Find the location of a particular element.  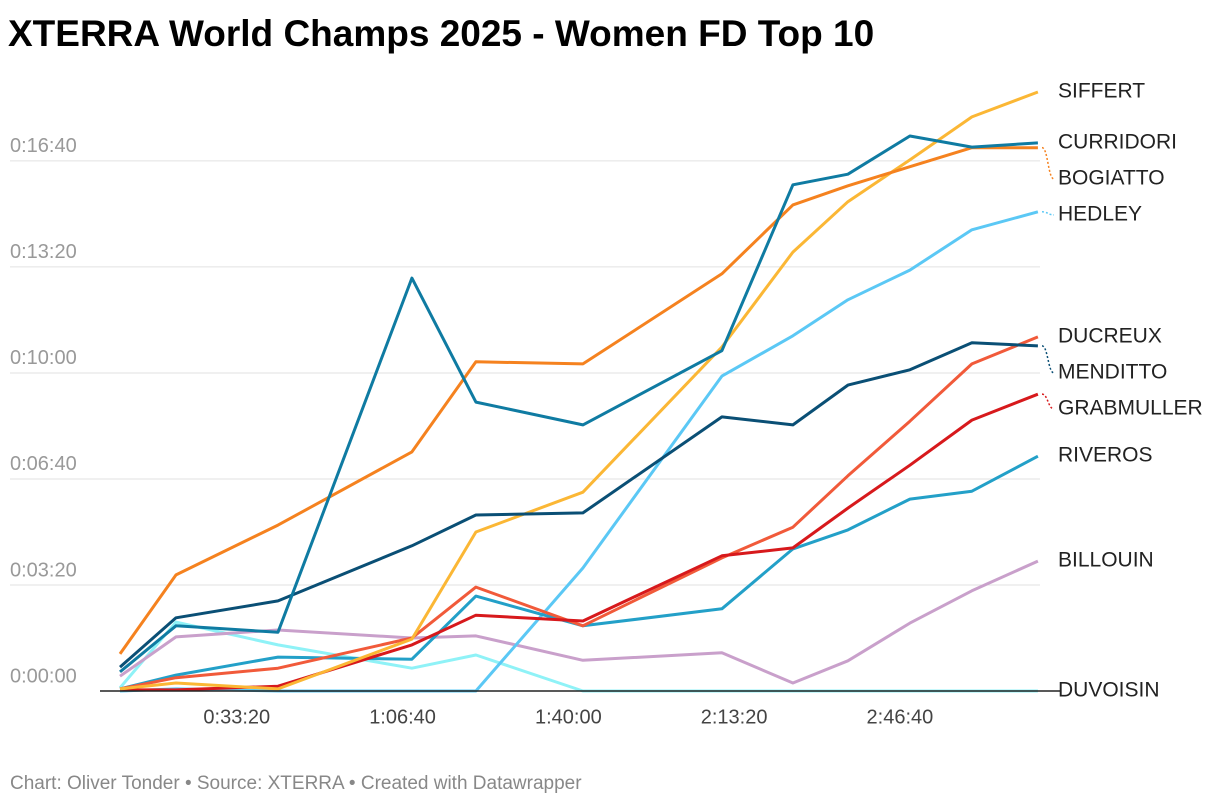

y-tick-label: 0:06:40 is located at coordinates (43, 464).